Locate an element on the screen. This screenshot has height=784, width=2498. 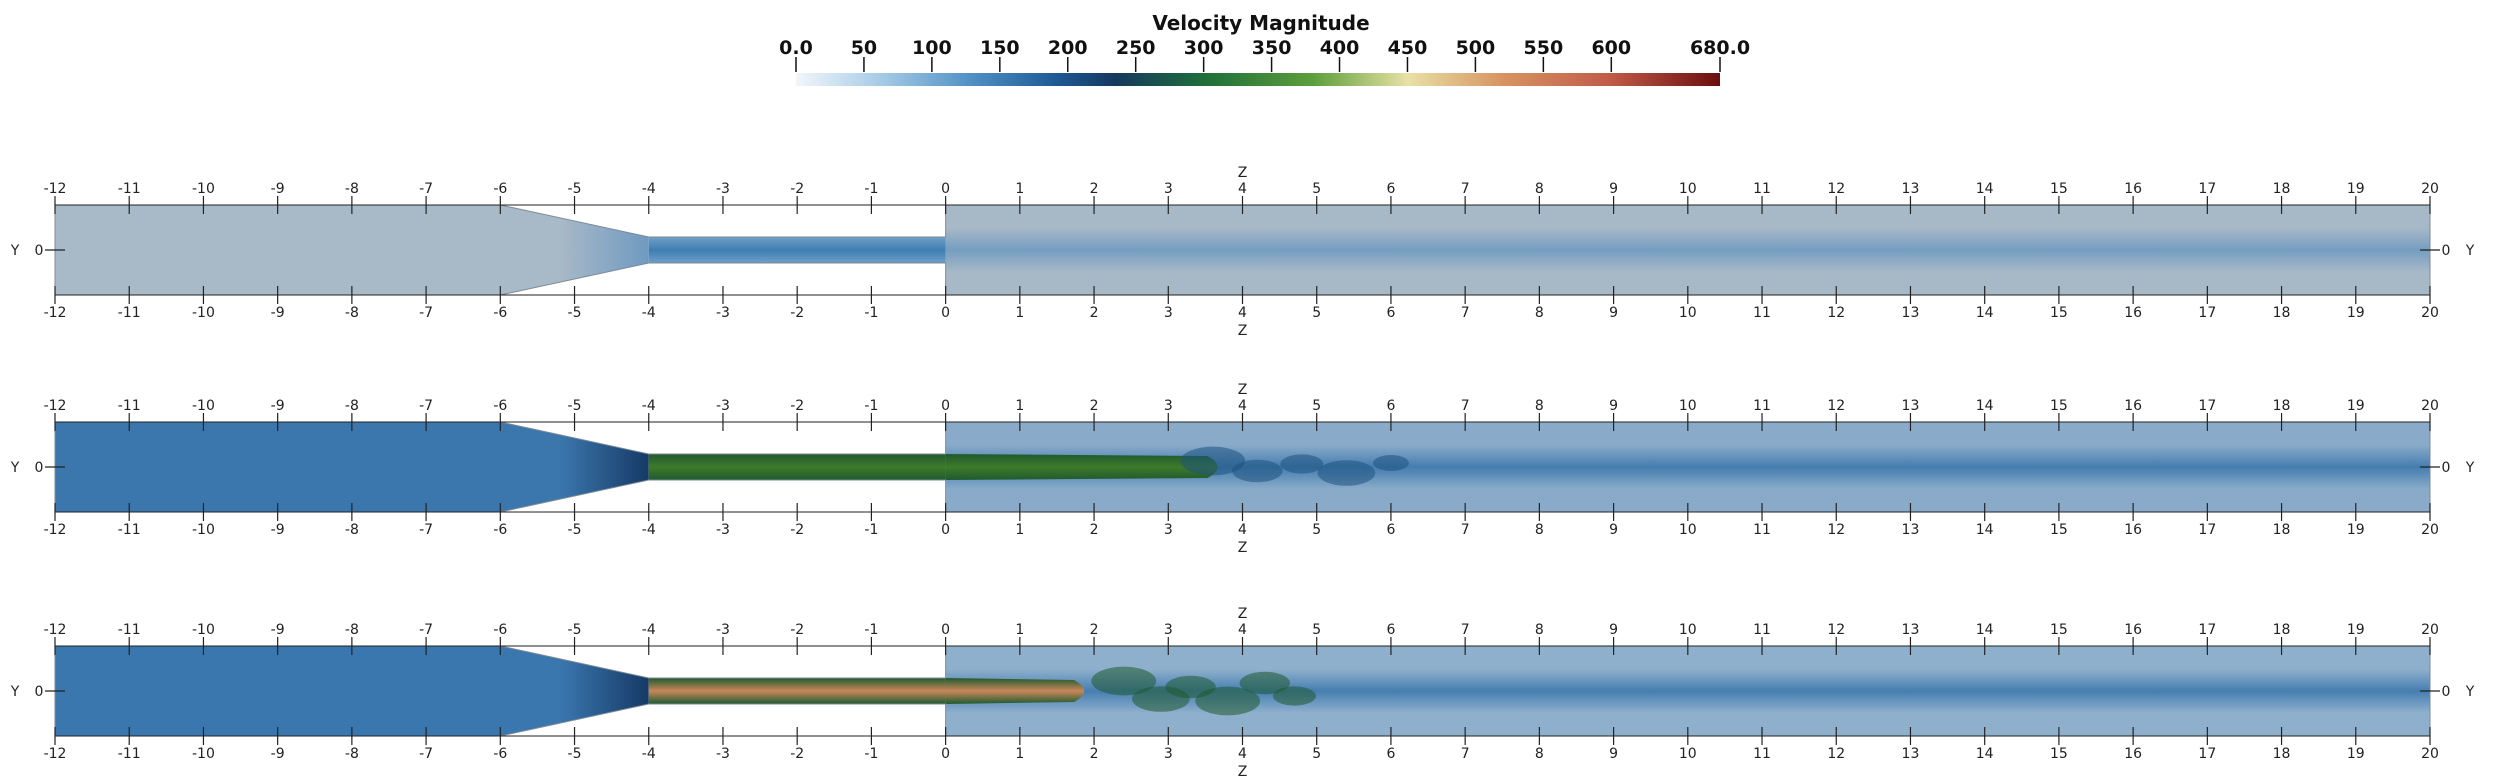
colorbar-tick-label: 400 is located at coordinates (1340, 48).